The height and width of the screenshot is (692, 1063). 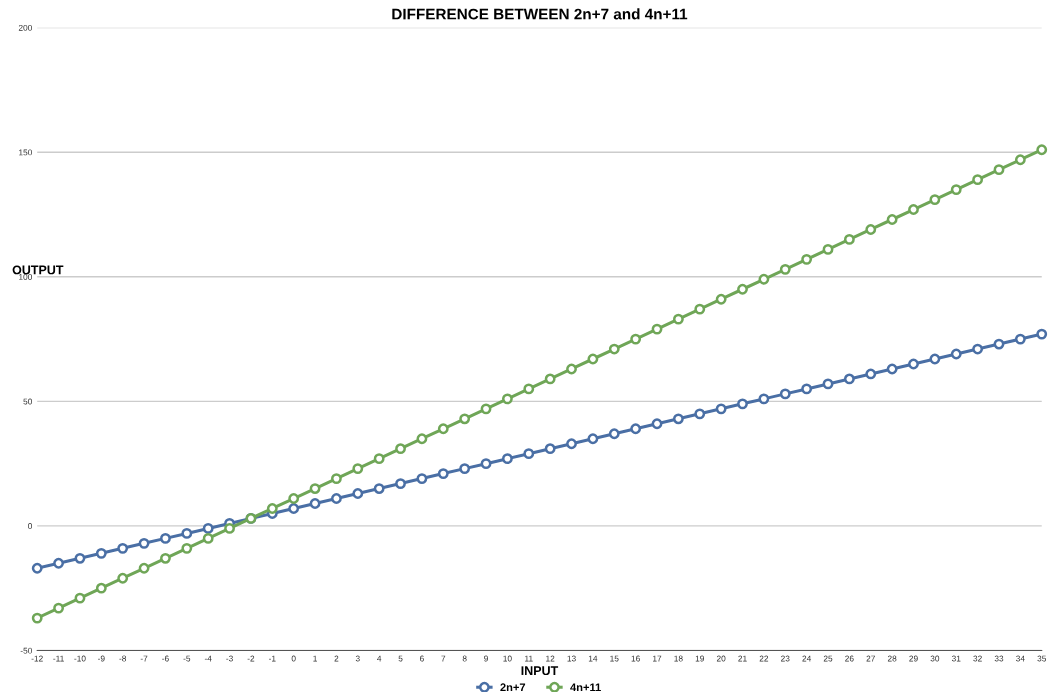 What do you see at coordinates (1042, 658) in the screenshot?
I see `x-tick-label: 35` at bounding box center [1042, 658].